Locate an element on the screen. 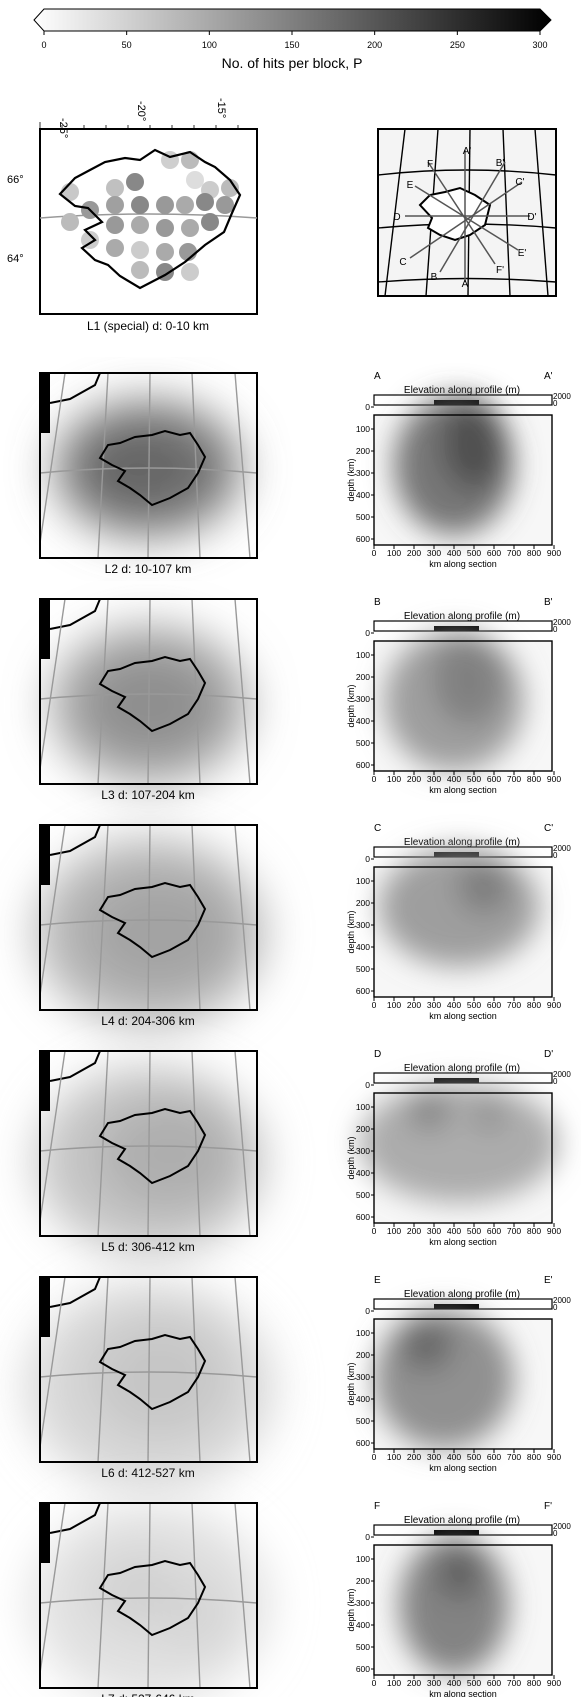 The image size is (581, 1697). profile-label: A is located at coordinates (465, 284).